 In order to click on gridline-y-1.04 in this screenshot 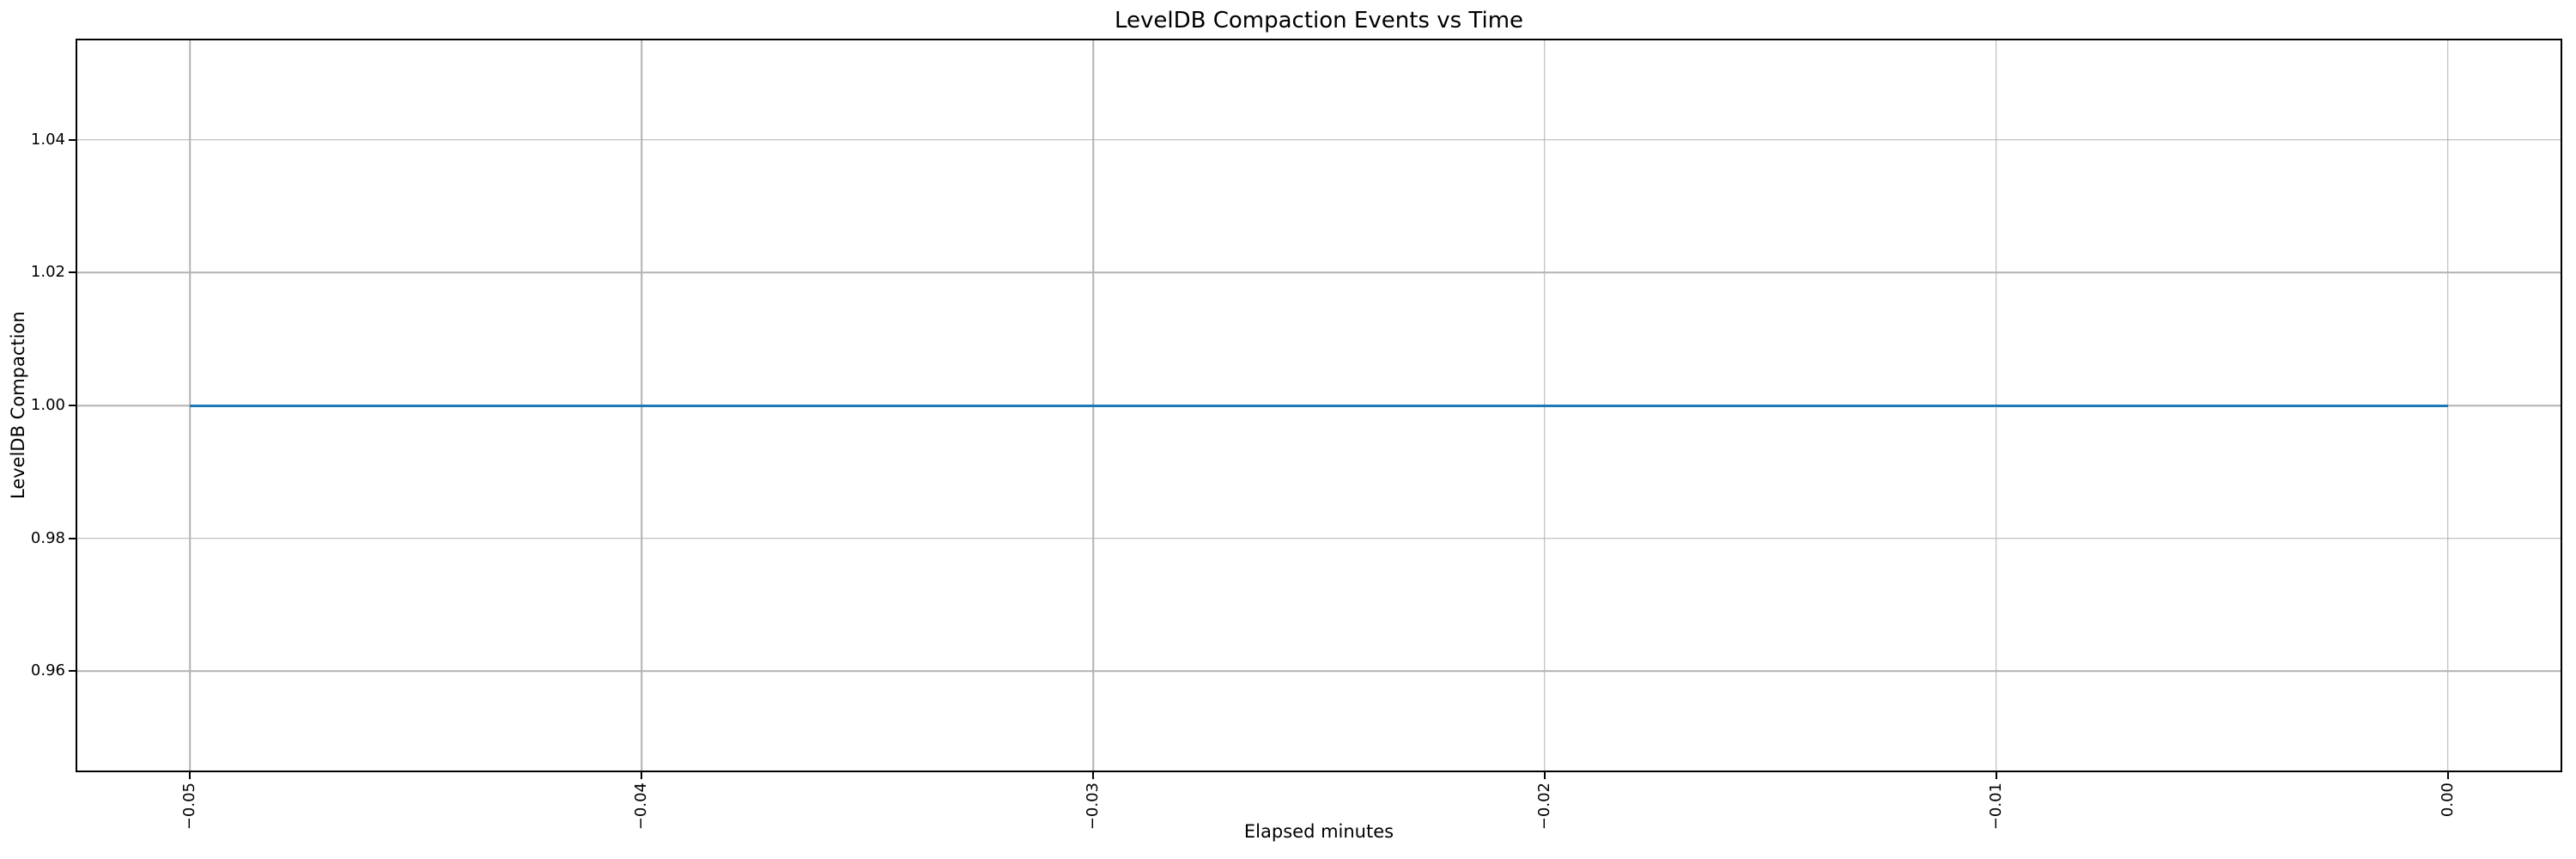, I will do `click(1319, 140)`.